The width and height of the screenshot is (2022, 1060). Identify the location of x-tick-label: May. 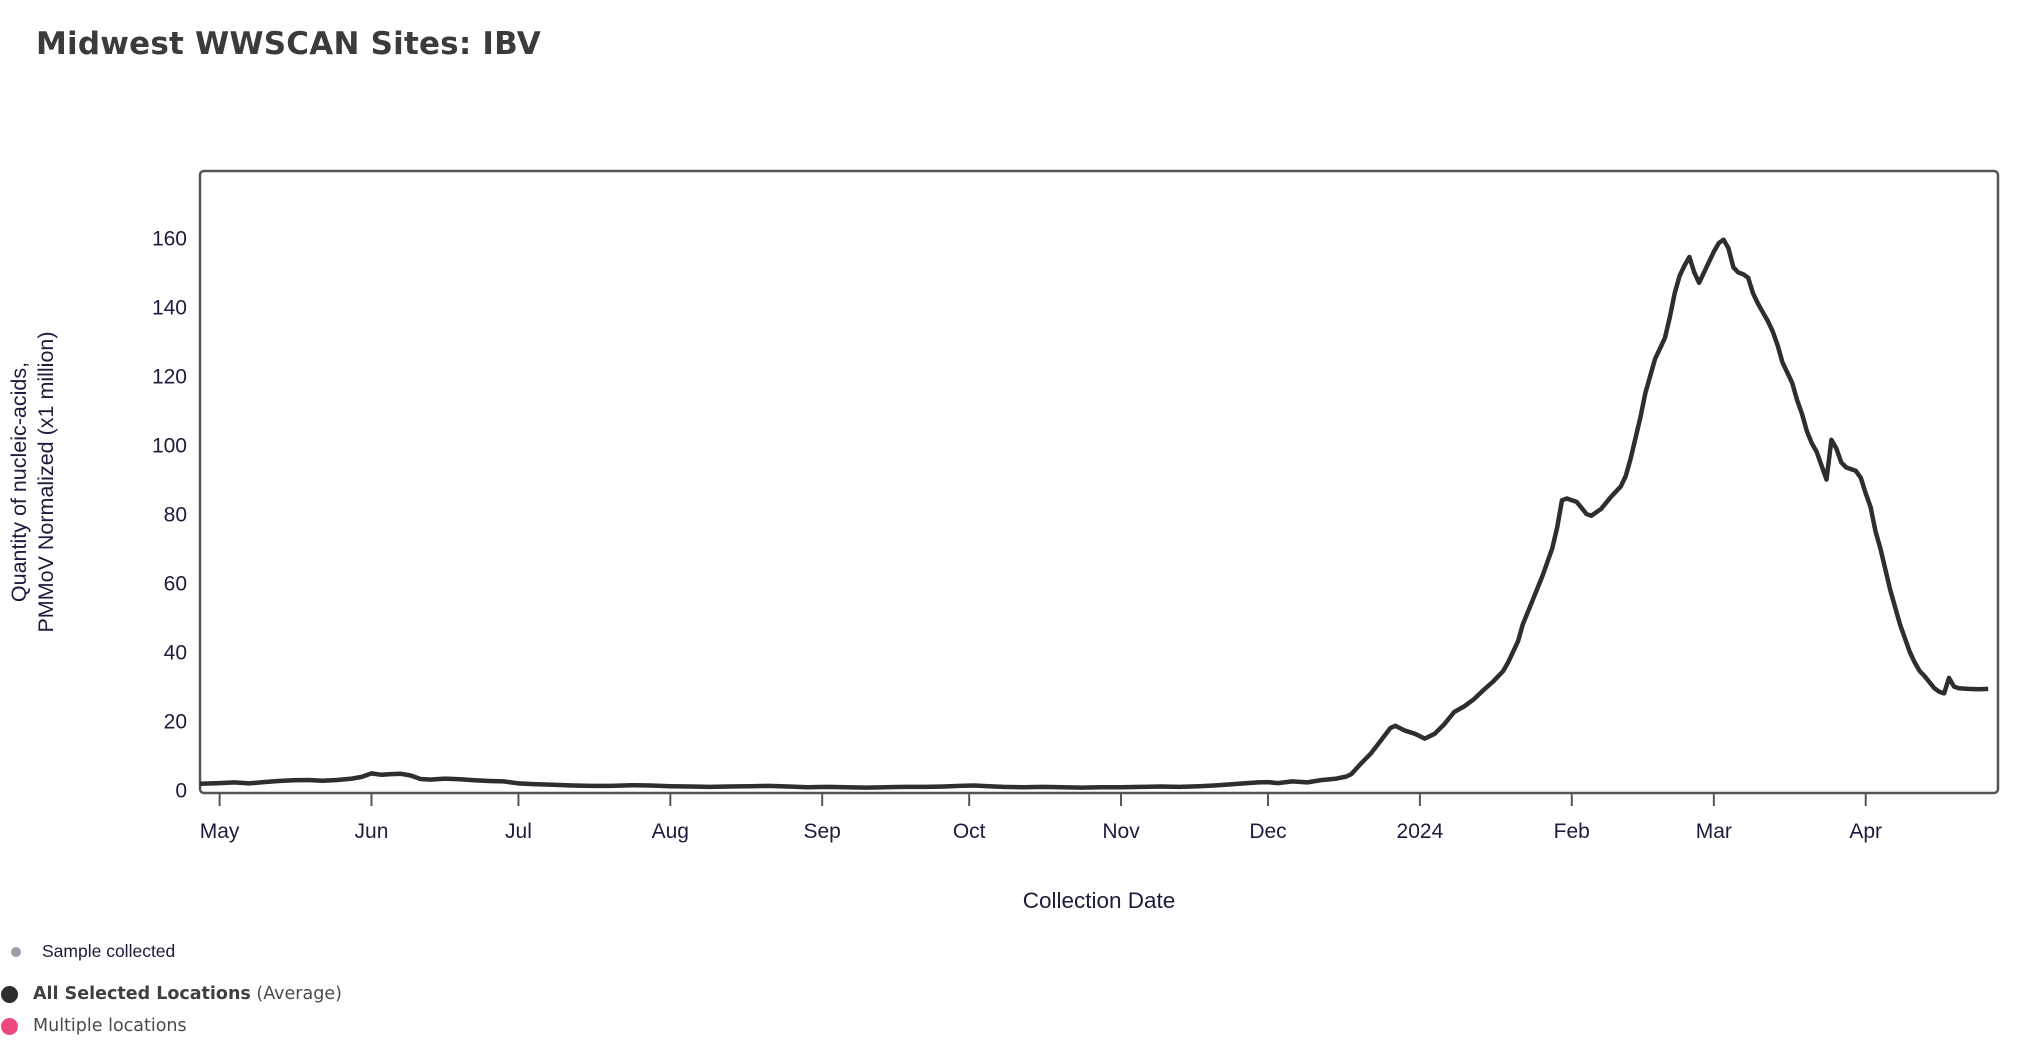
(220, 831).